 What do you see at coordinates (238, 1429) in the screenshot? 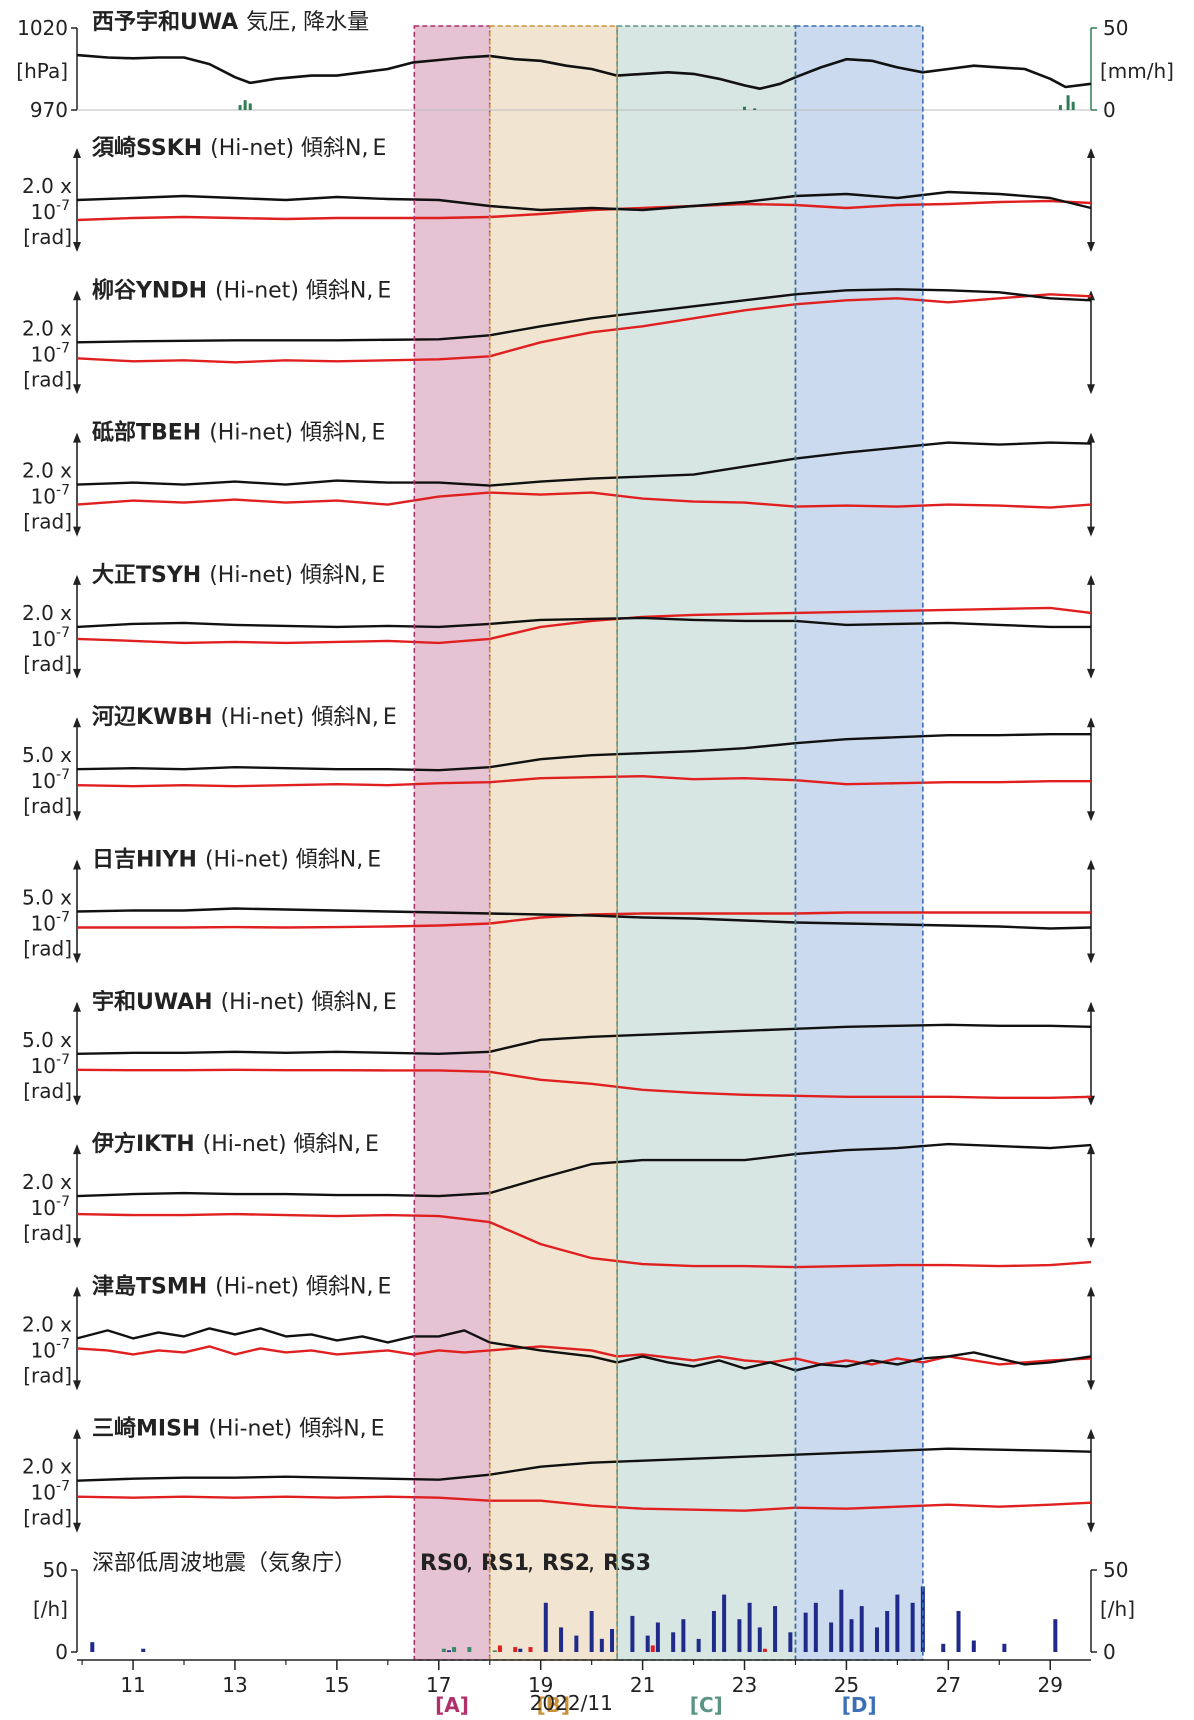
I see `station-9-title: 三崎MISH (Hi-net) 傾斜N, E` at bounding box center [238, 1429].